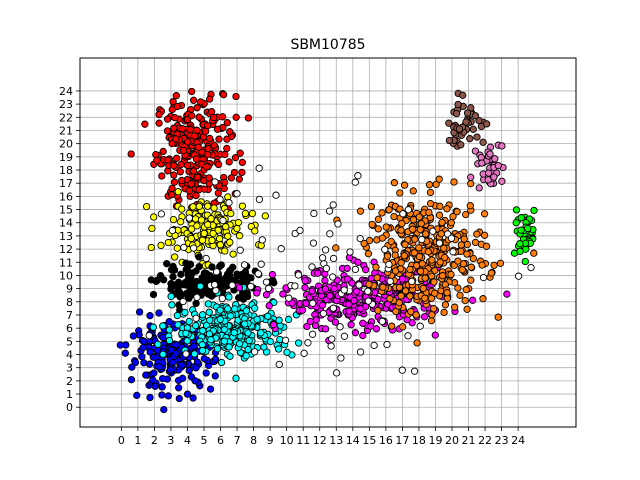  Describe the element at coordinates (452, 440) in the screenshot. I see `x-tick-label: 20` at that location.